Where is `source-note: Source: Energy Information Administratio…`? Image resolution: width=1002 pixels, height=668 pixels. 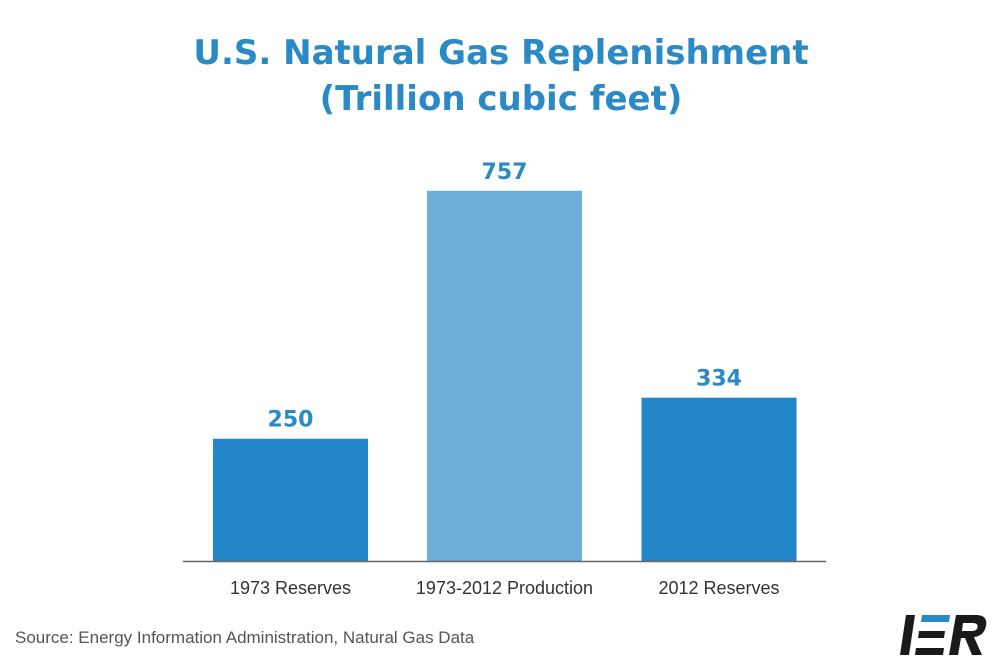
source-note: Source: Energy Information Administratio… is located at coordinates (245, 637).